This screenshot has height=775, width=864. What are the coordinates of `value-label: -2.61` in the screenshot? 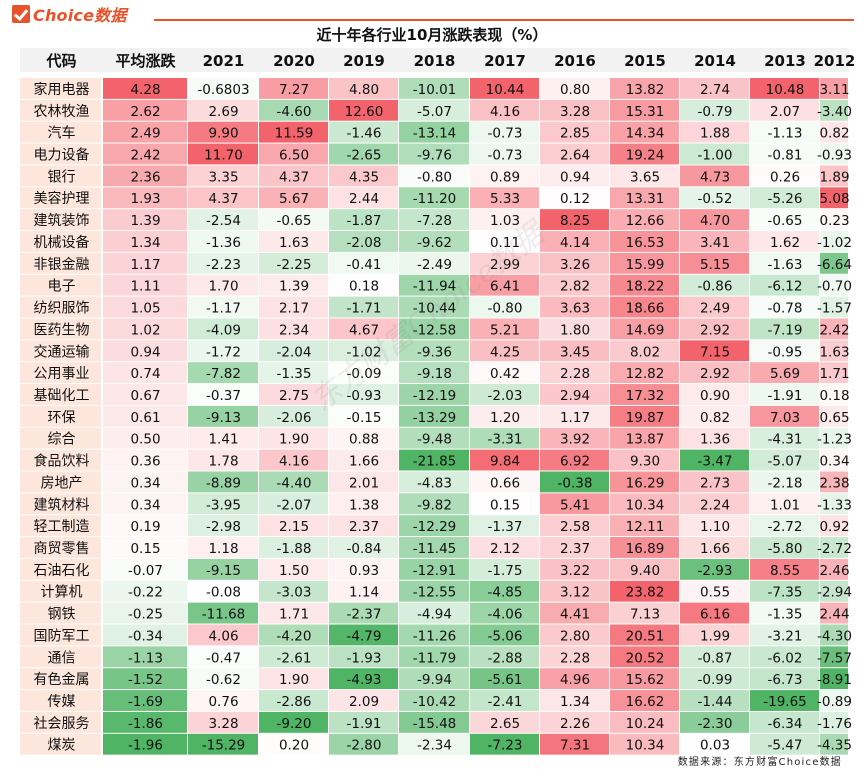 It's located at (294, 658).